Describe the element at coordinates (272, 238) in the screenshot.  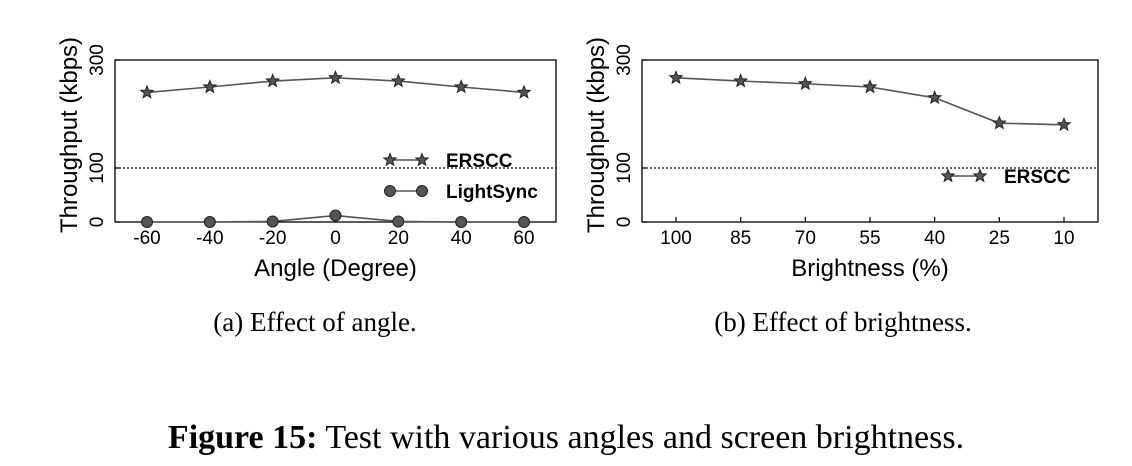
I see `x-tick-label: -20` at that location.